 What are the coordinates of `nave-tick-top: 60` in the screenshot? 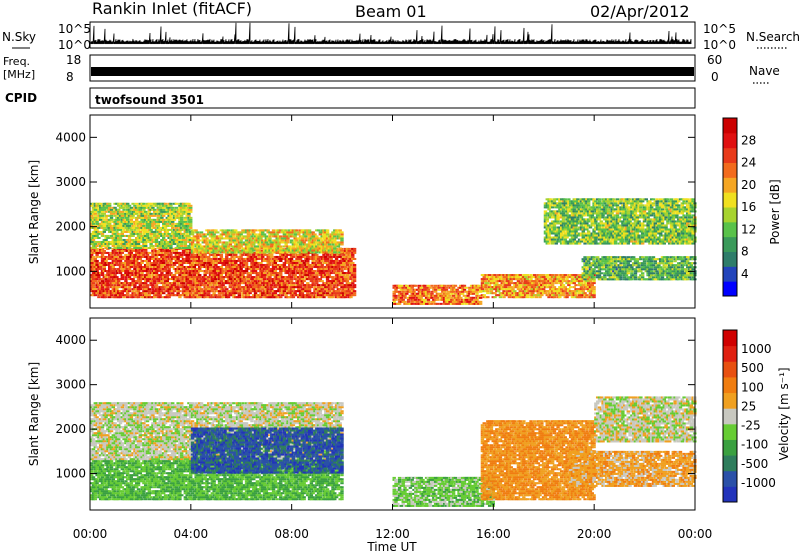 It's located at (714, 60).